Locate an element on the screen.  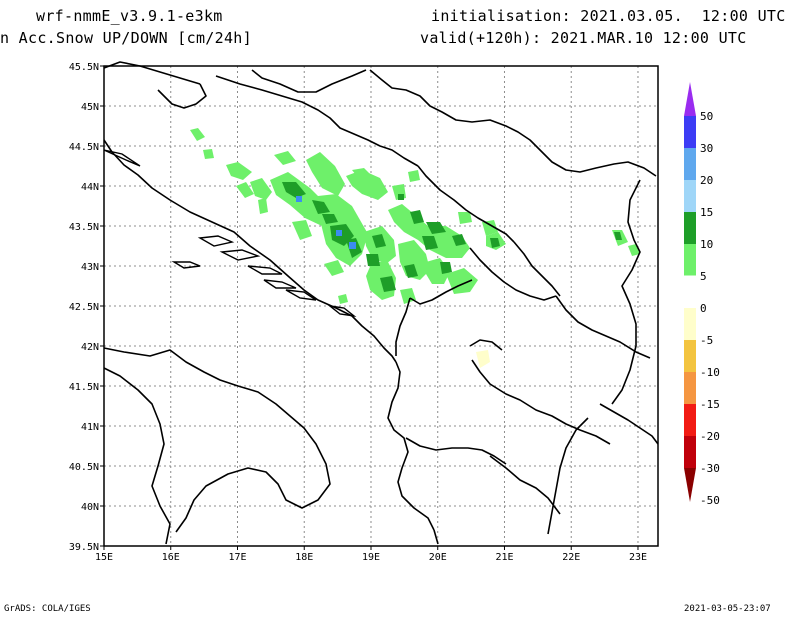
lon-tick-label: 16E is located at coordinates (171, 557).